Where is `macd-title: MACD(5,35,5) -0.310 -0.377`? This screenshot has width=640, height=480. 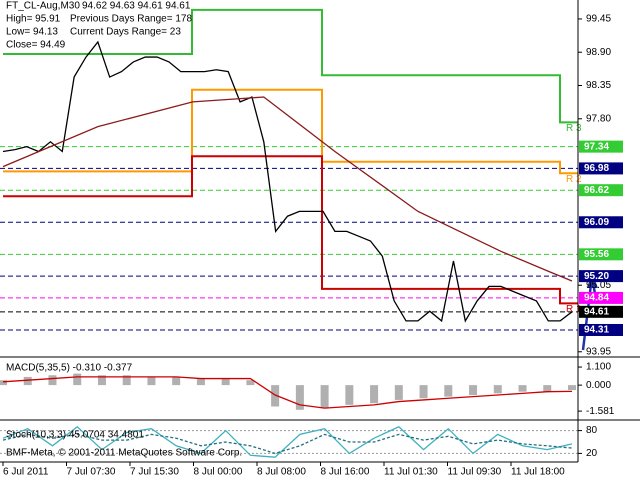 macd-title: MACD(5,35,5) -0.310 -0.377 is located at coordinates (69, 368).